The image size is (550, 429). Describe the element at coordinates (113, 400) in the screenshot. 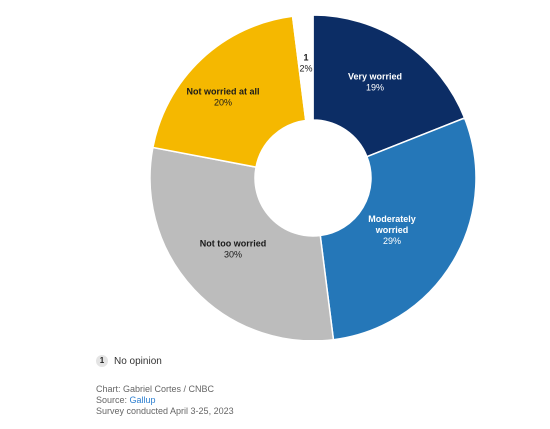

I see `source-prefix: Source:` at that location.